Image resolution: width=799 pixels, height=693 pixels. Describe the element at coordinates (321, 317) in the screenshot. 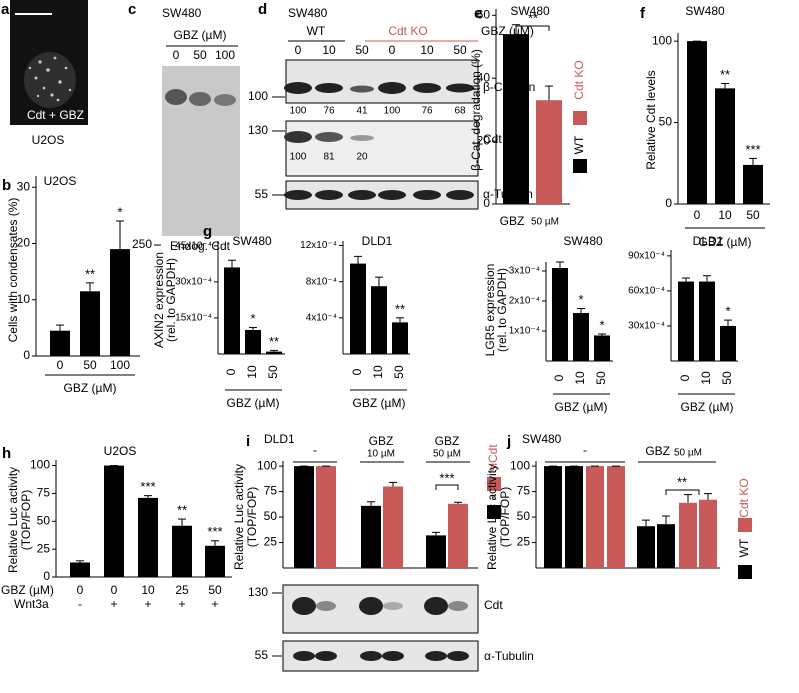

I see `y-tick-label: 4x10⁻⁴` at that location.